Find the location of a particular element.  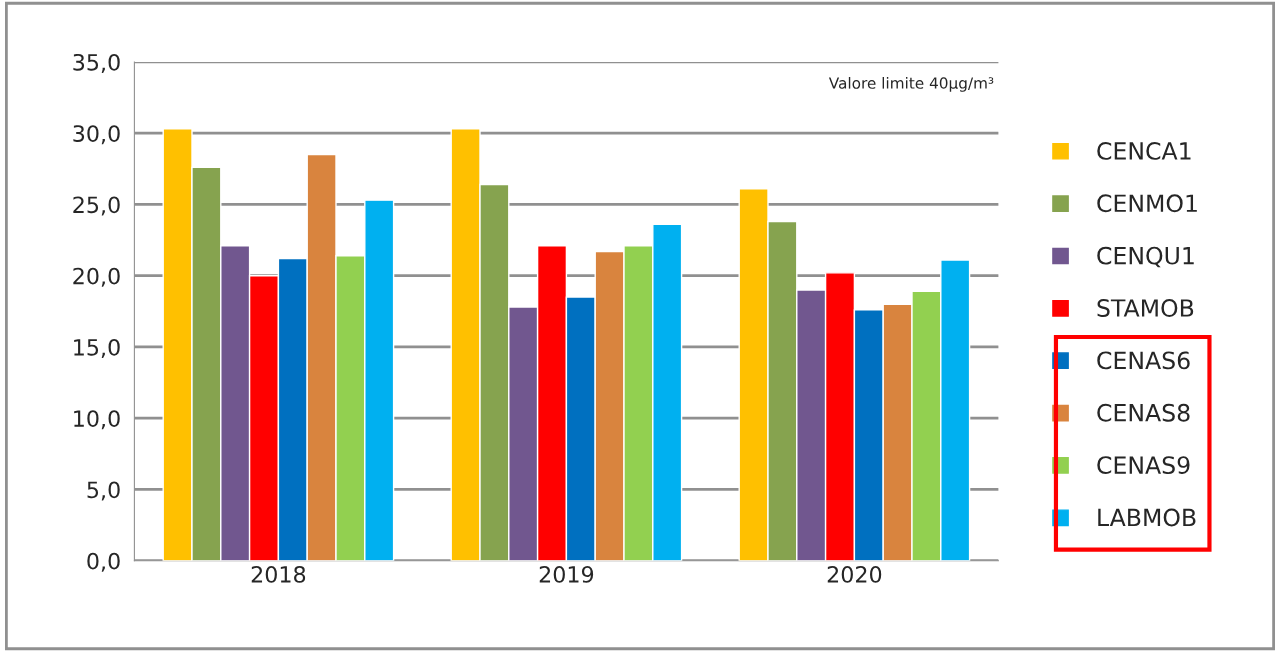

legend-label: CENMO1 is located at coordinates (1147, 203).